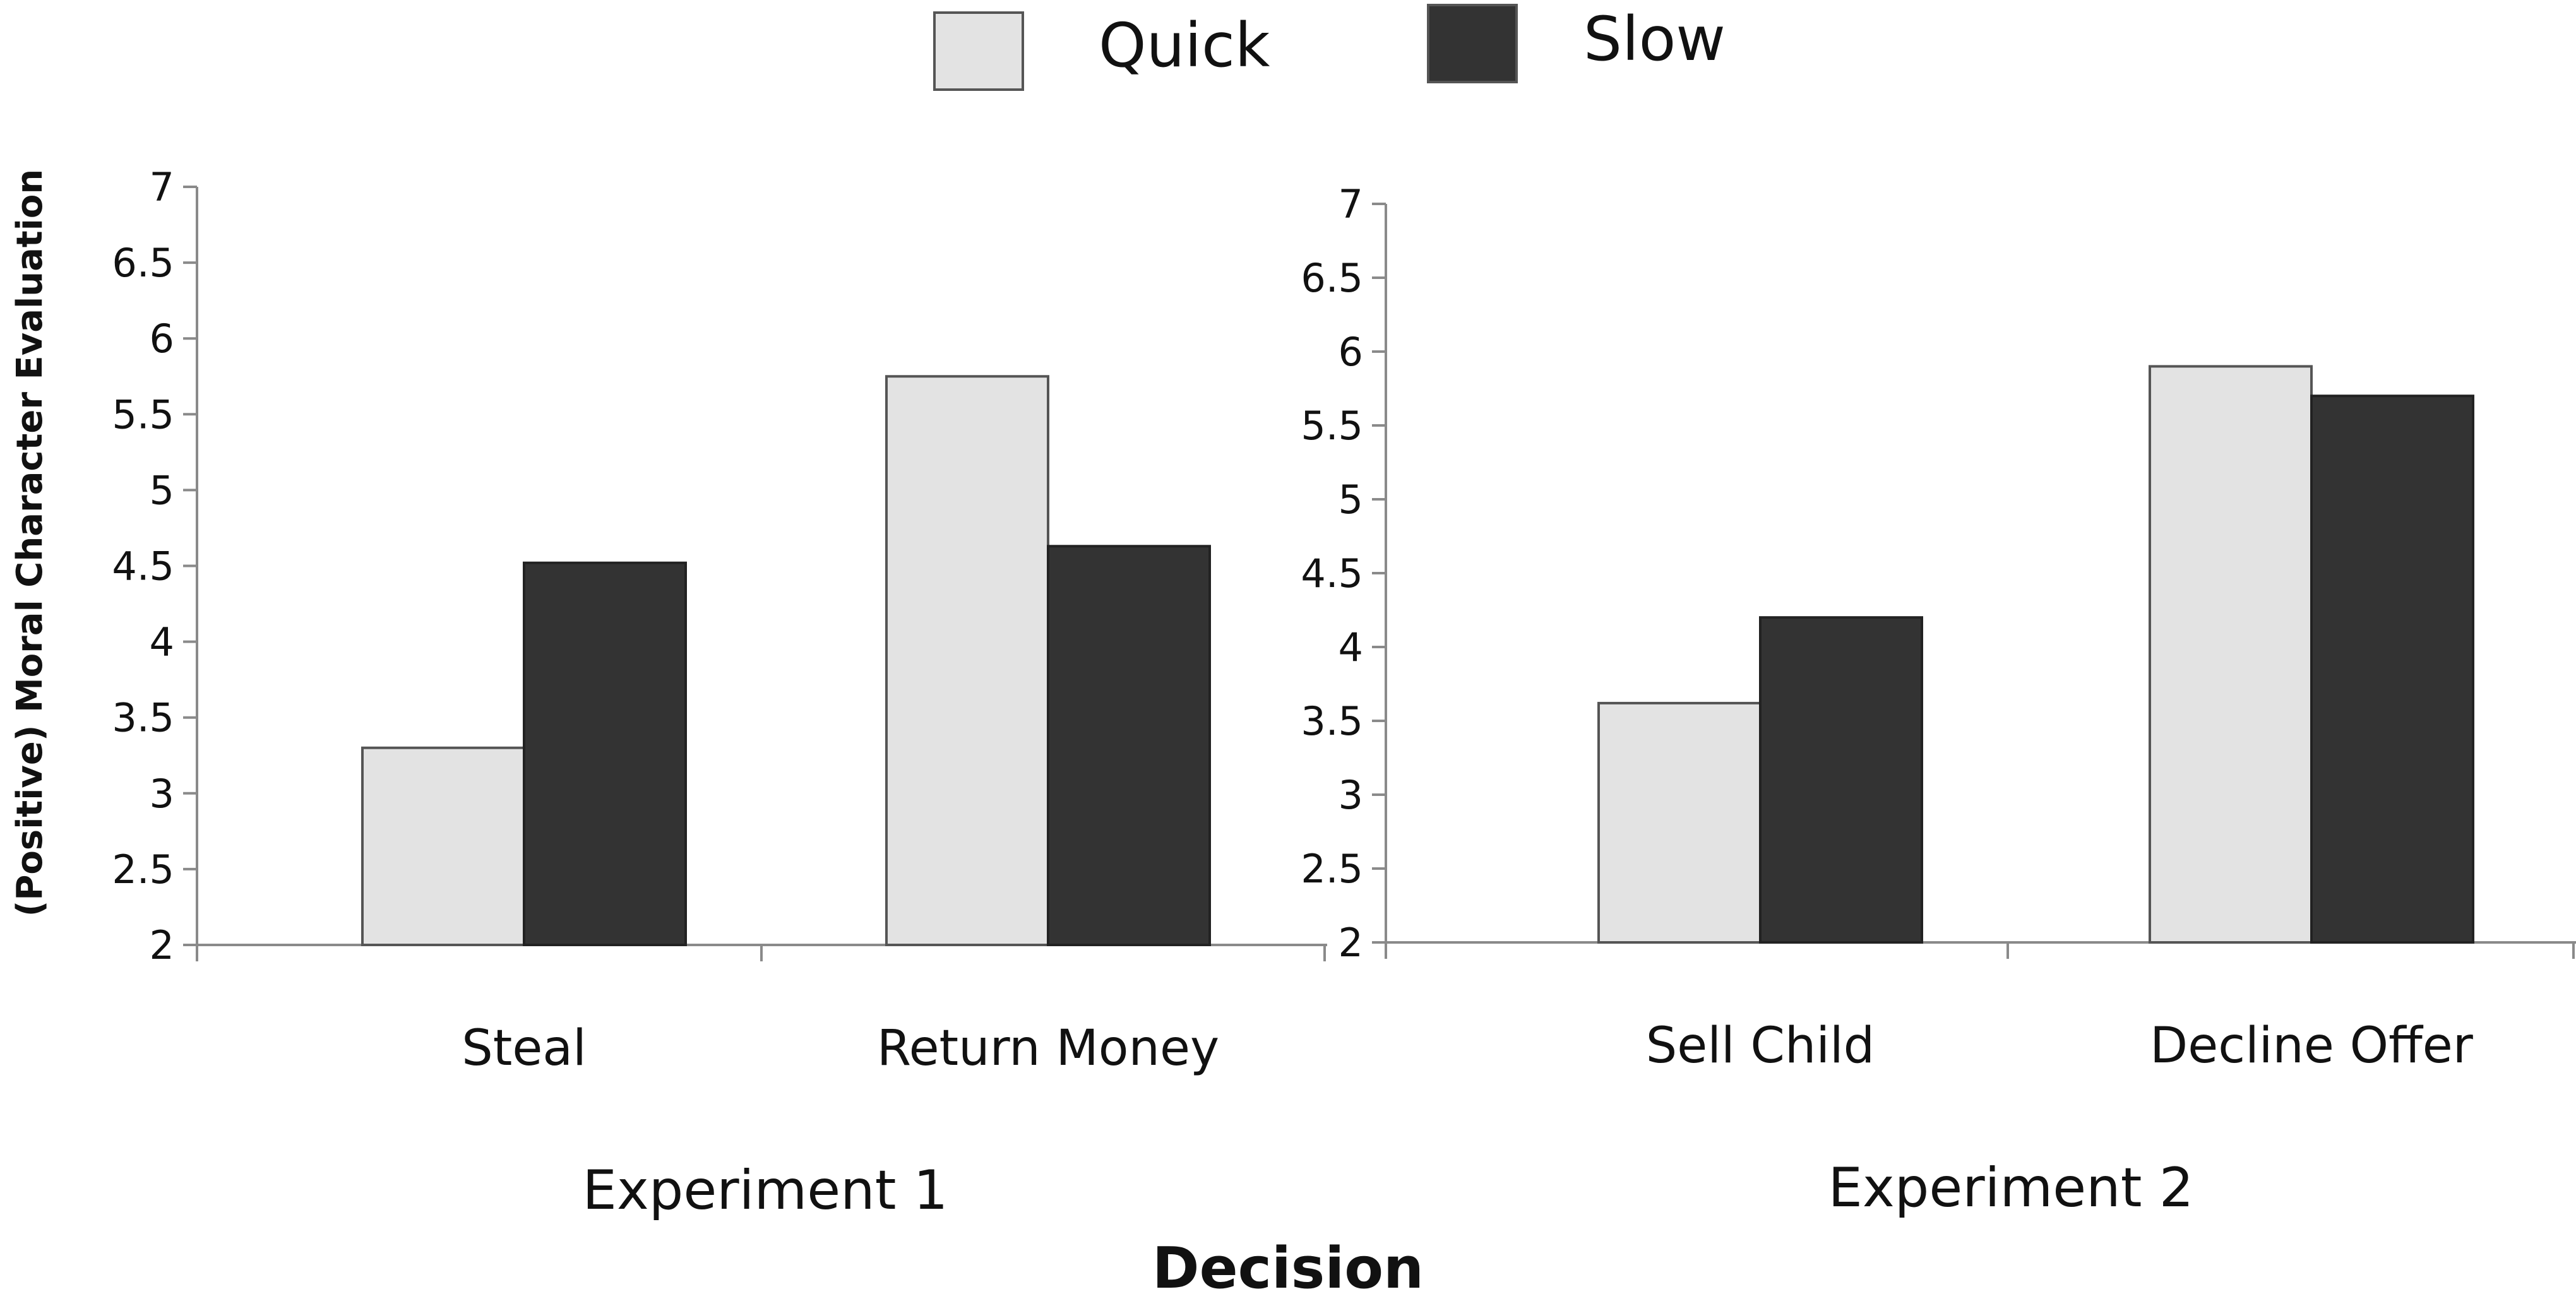 The width and height of the screenshot is (2576, 1294). Describe the element at coordinates (765, 1190) in the screenshot. I see `experiment-group-label: Experiment 1` at that location.